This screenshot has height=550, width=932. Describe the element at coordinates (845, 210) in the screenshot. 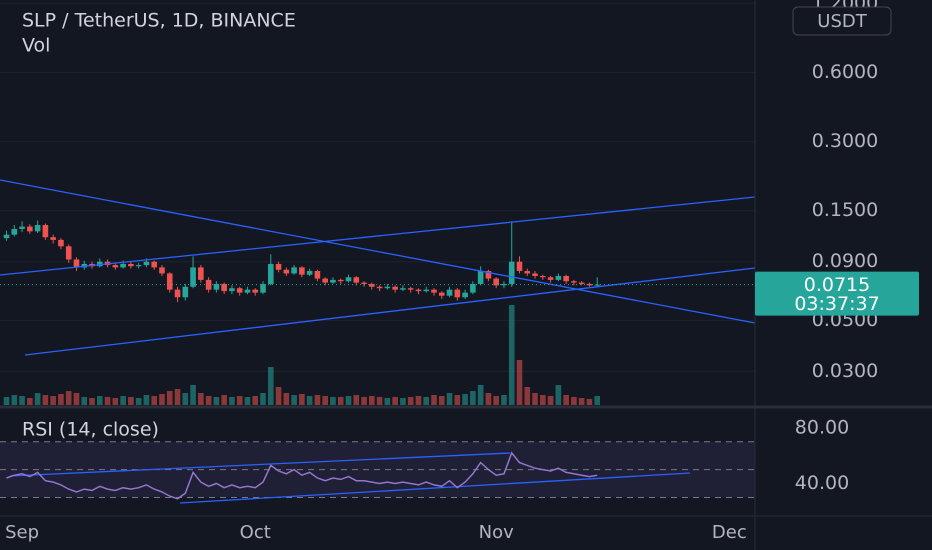

I see `y-tick-label: 0.1500` at that location.